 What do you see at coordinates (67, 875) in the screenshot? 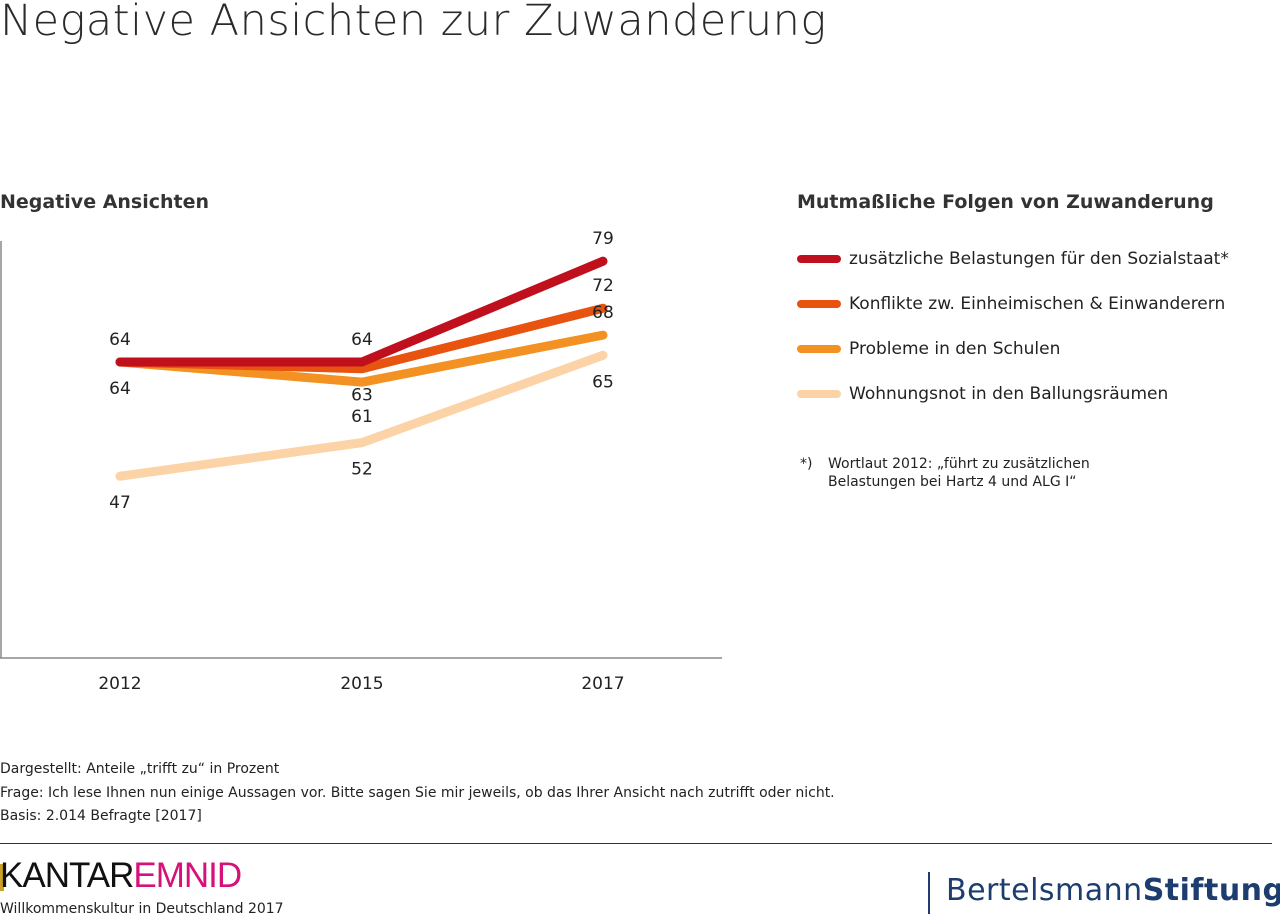
I see `kantar-text: KANTAR` at bounding box center [67, 875].